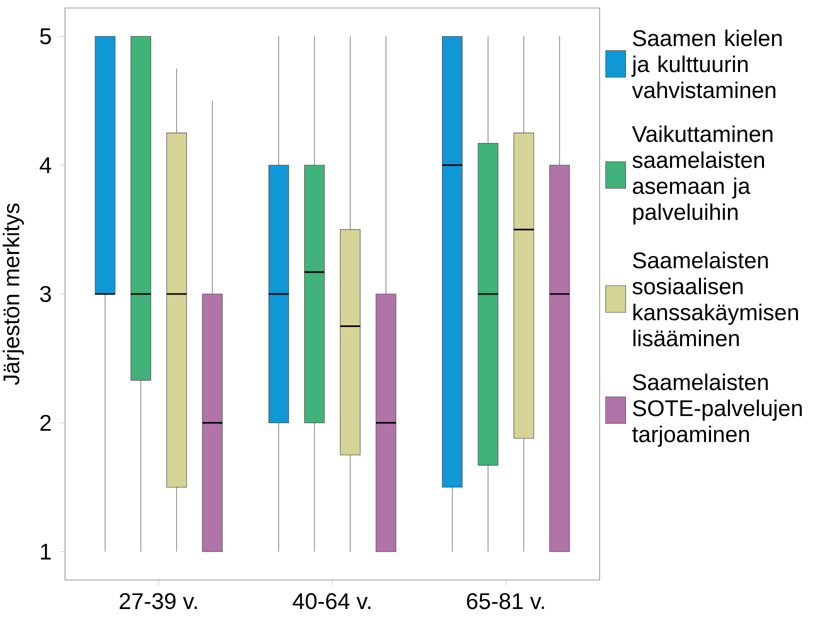 This screenshot has width=815, height=624. What do you see at coordinates (505, 601) in the screenshot?
I see `x-tick-label: 65-81 v.` at bounding box center [505, 601].